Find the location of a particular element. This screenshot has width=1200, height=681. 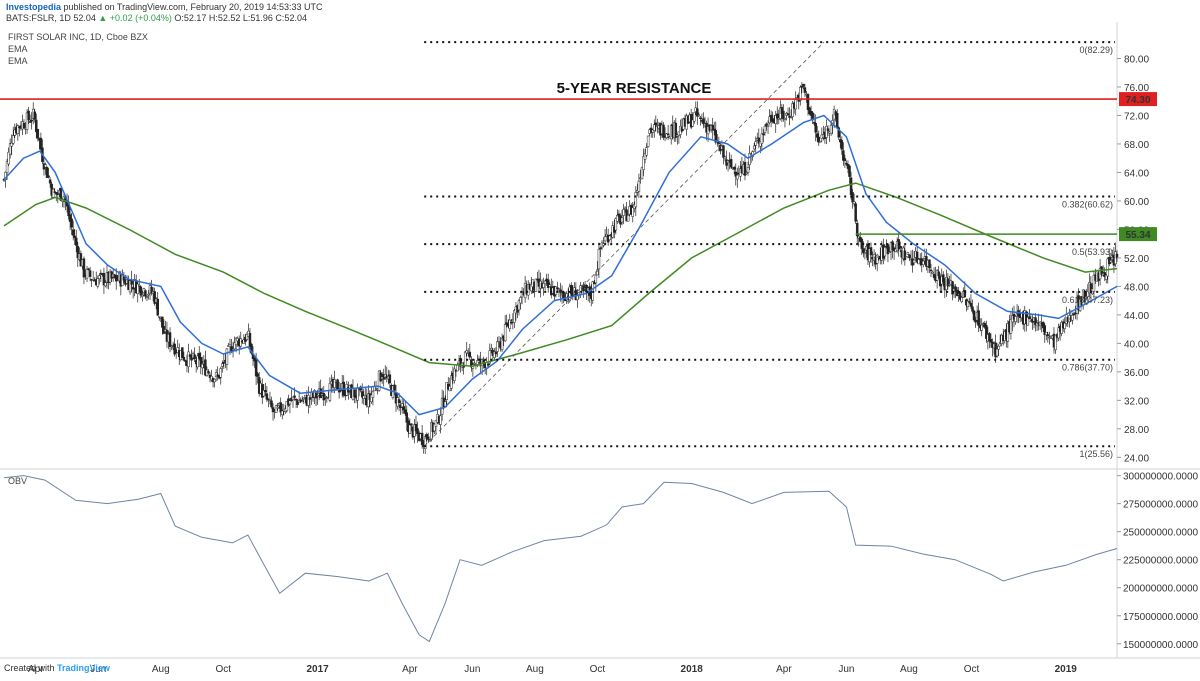

quote-prefix: BATS:FSLR, 1D 52.04 is located at coordinates (51, 18).